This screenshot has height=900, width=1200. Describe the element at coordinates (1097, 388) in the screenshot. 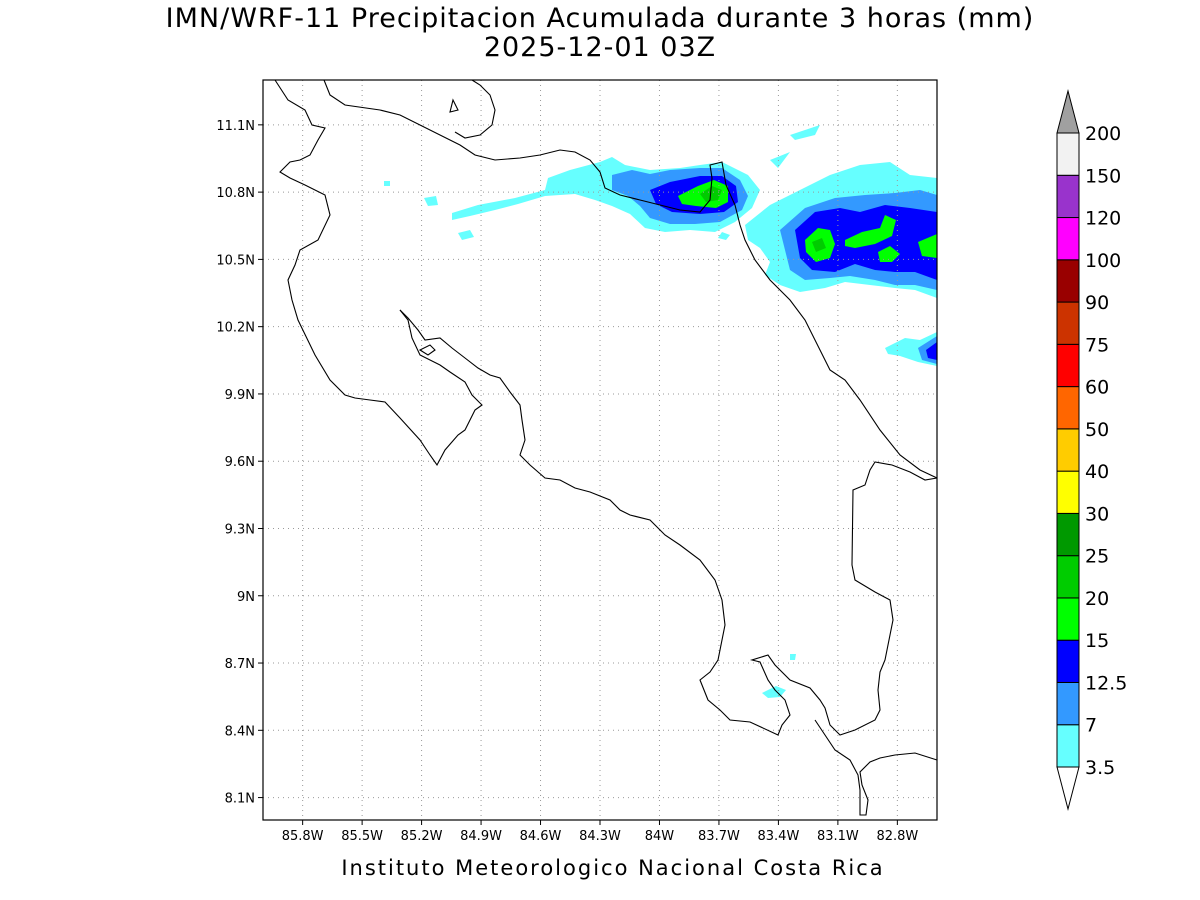

I see `colorbar-label: 60` at that location.